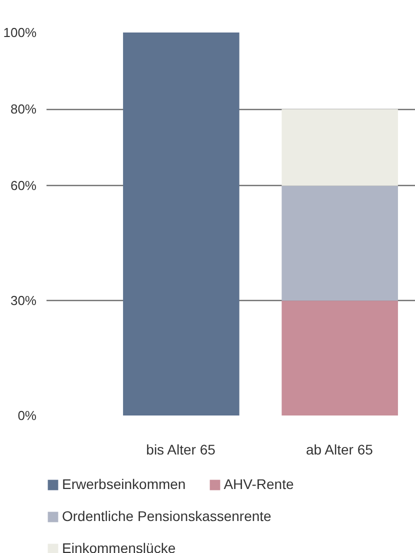 The image size is (415, 553). What do you see at coordinates (259, 484) in the screenshot?
I see `legend-label: AHV-Rente` at bounding box center [259, 484].